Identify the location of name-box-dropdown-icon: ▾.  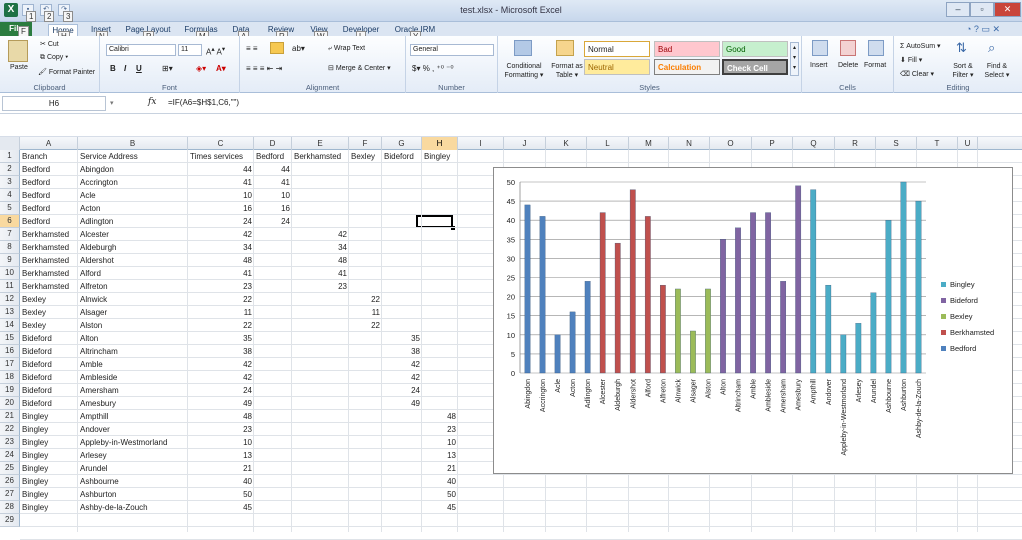
(112, 103).